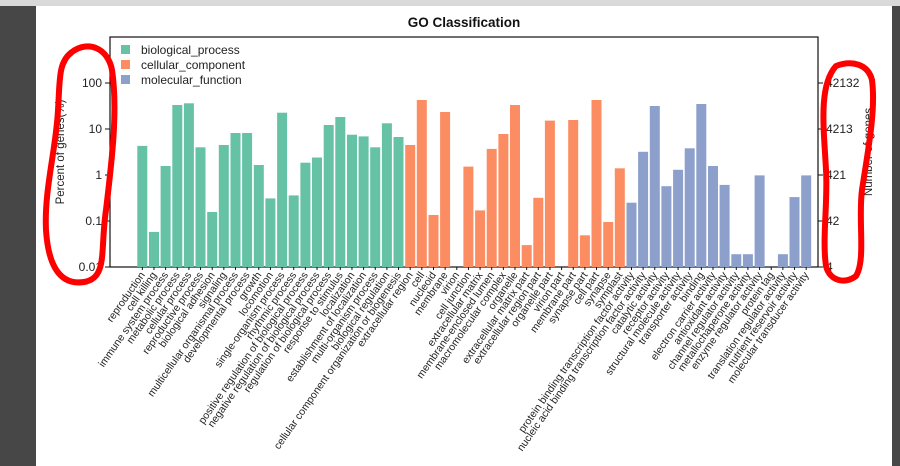 This screenshot has width=900, height=466. I want to click on bar-transporter-activity, so click(689, 207).